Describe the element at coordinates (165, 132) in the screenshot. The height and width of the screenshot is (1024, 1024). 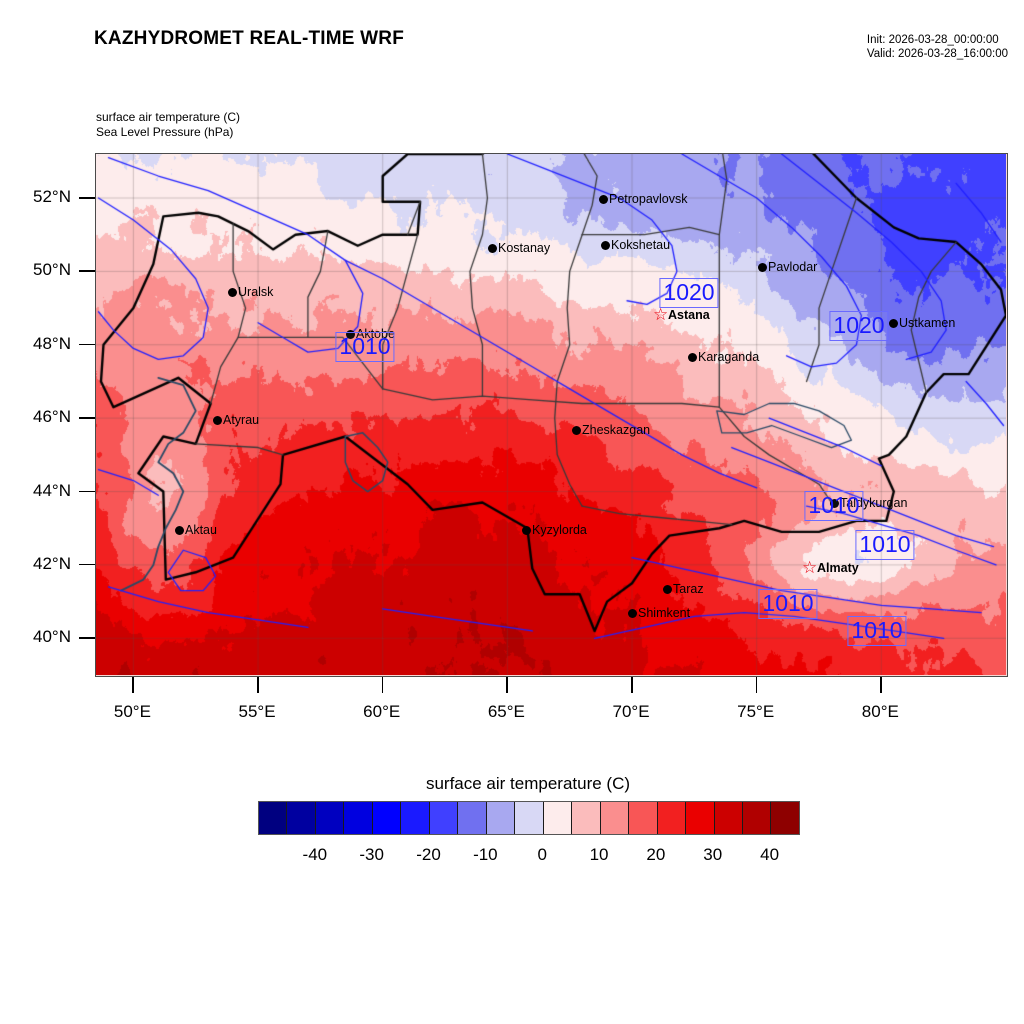
I see `field-label-pressure: Sea Level Pressure (hPa)` at that location.